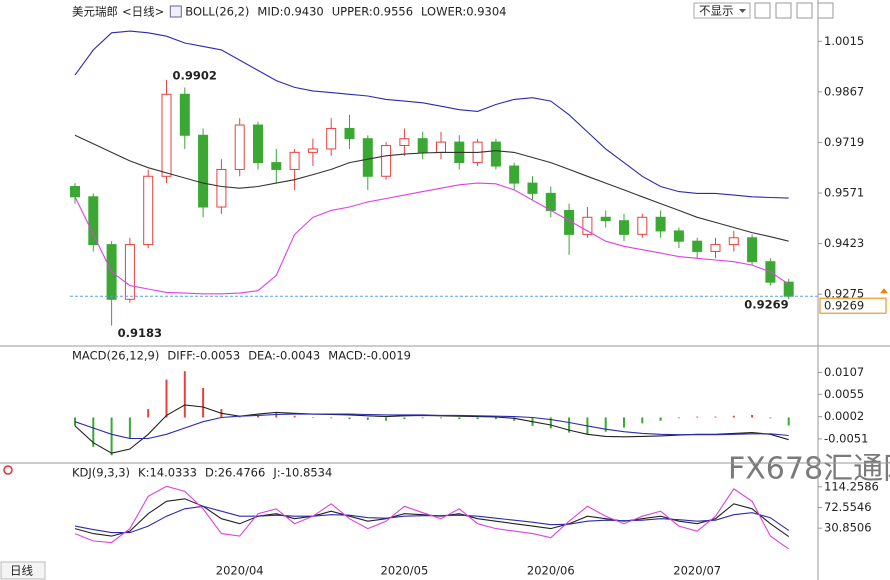 This screenshot has width=890, height=580. What do you see at coordinates (167, 473) in the screenshot?
I see `legend-item: K:14.0333` at bounding box center [167, 473].